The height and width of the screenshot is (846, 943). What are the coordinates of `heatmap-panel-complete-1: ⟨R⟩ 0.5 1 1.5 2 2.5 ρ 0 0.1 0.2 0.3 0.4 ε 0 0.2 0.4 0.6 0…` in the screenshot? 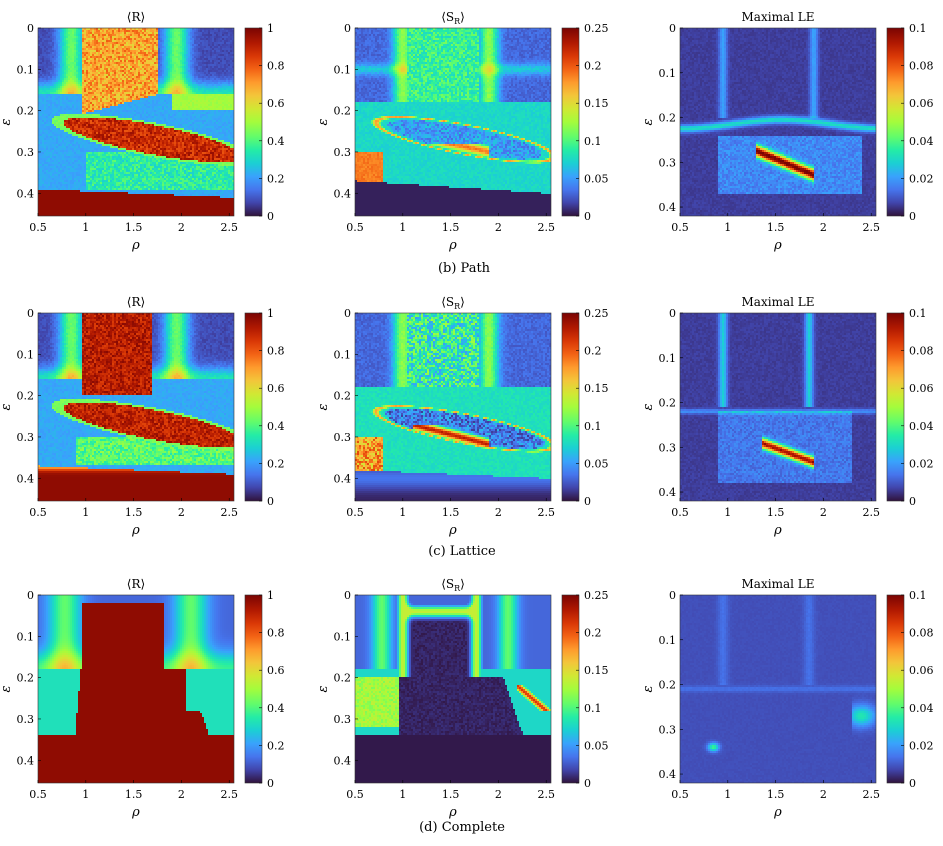 It's located at (142, 698).